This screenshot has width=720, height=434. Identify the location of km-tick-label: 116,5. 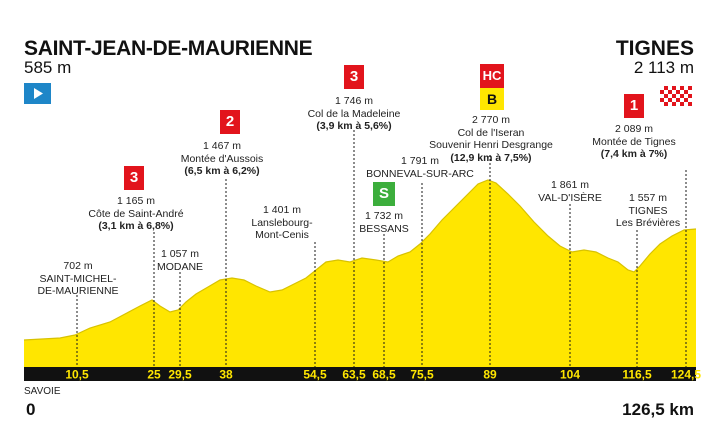
(637, 375).